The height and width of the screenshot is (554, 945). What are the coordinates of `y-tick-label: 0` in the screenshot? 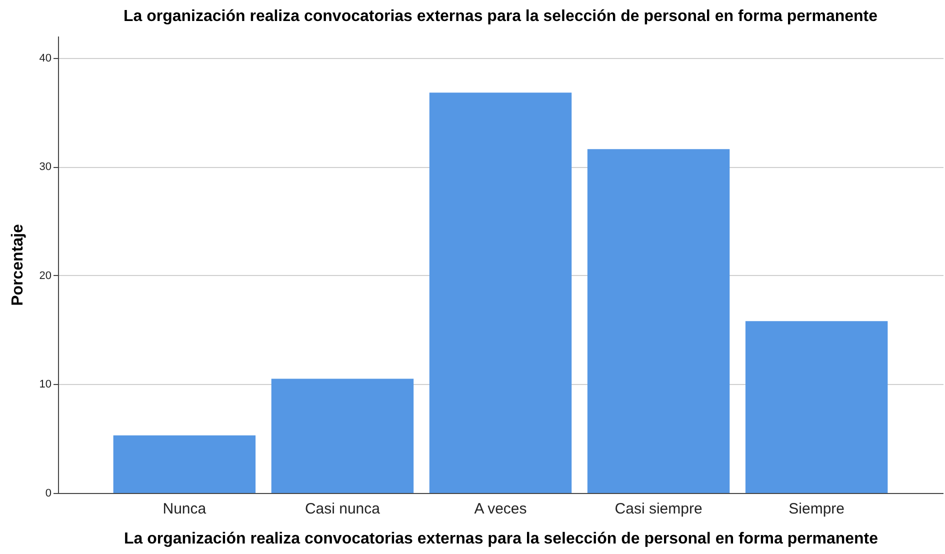 It's located at (48, 494).